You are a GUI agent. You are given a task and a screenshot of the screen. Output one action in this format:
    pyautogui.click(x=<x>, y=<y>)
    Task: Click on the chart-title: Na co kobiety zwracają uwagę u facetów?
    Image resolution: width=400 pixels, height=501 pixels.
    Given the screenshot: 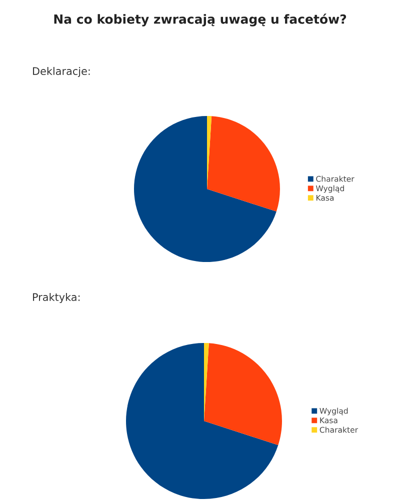 What is the action you would take?
    pyautogui.click(x=200, y=20)
    